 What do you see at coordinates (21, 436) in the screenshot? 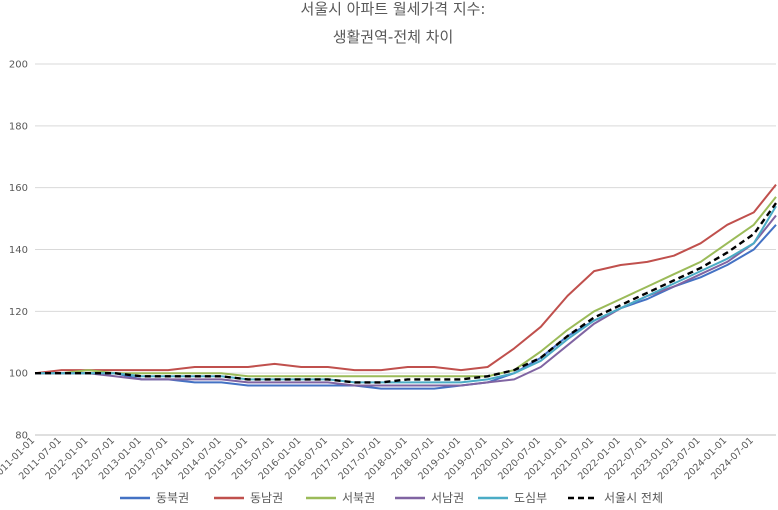
I see `y-tick-label: 80` at bounding box center [21, 436].